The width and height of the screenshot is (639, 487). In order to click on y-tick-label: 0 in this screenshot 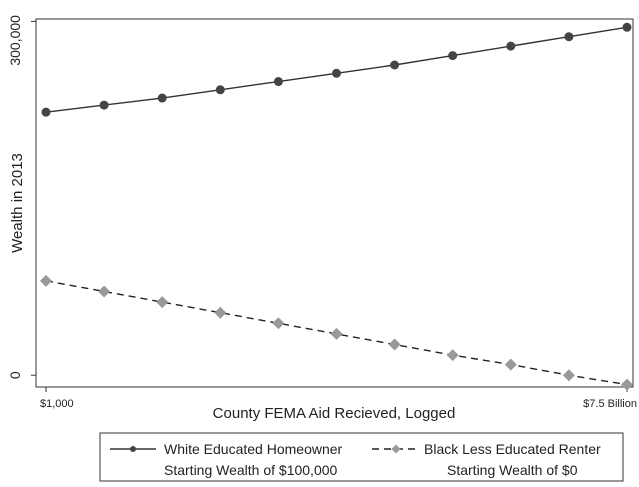, I will do `click(15, 375)`.